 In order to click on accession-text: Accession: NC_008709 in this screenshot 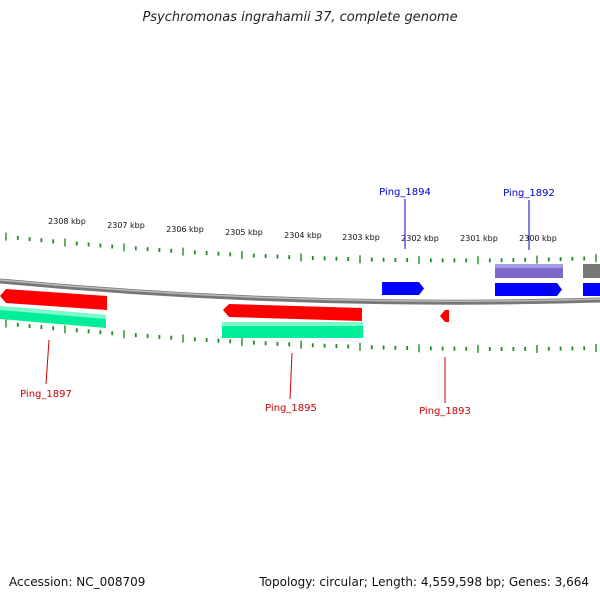, I will do `click(77, 582)`.